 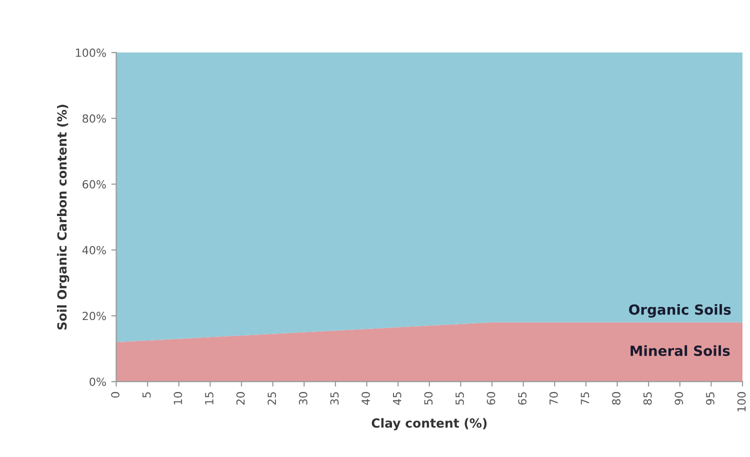 What do you see at coordinates (741, 402) in the screenshot?
I see `x-tick-label: 100` at bounding box center [741, 402].